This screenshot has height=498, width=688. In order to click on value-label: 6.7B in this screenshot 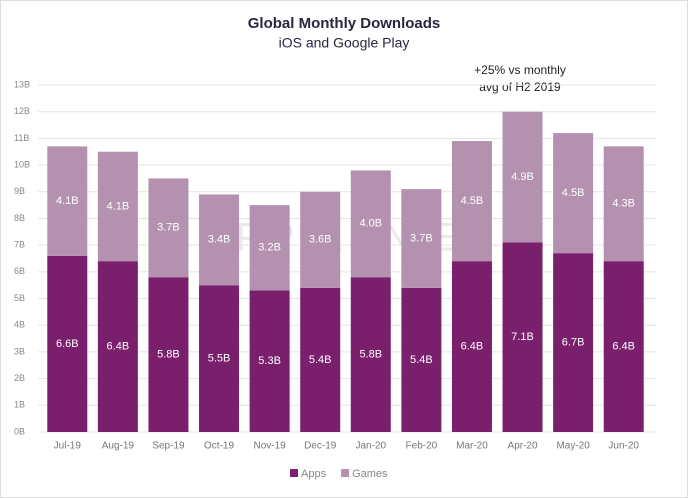, I will do `click(573, 342)`.